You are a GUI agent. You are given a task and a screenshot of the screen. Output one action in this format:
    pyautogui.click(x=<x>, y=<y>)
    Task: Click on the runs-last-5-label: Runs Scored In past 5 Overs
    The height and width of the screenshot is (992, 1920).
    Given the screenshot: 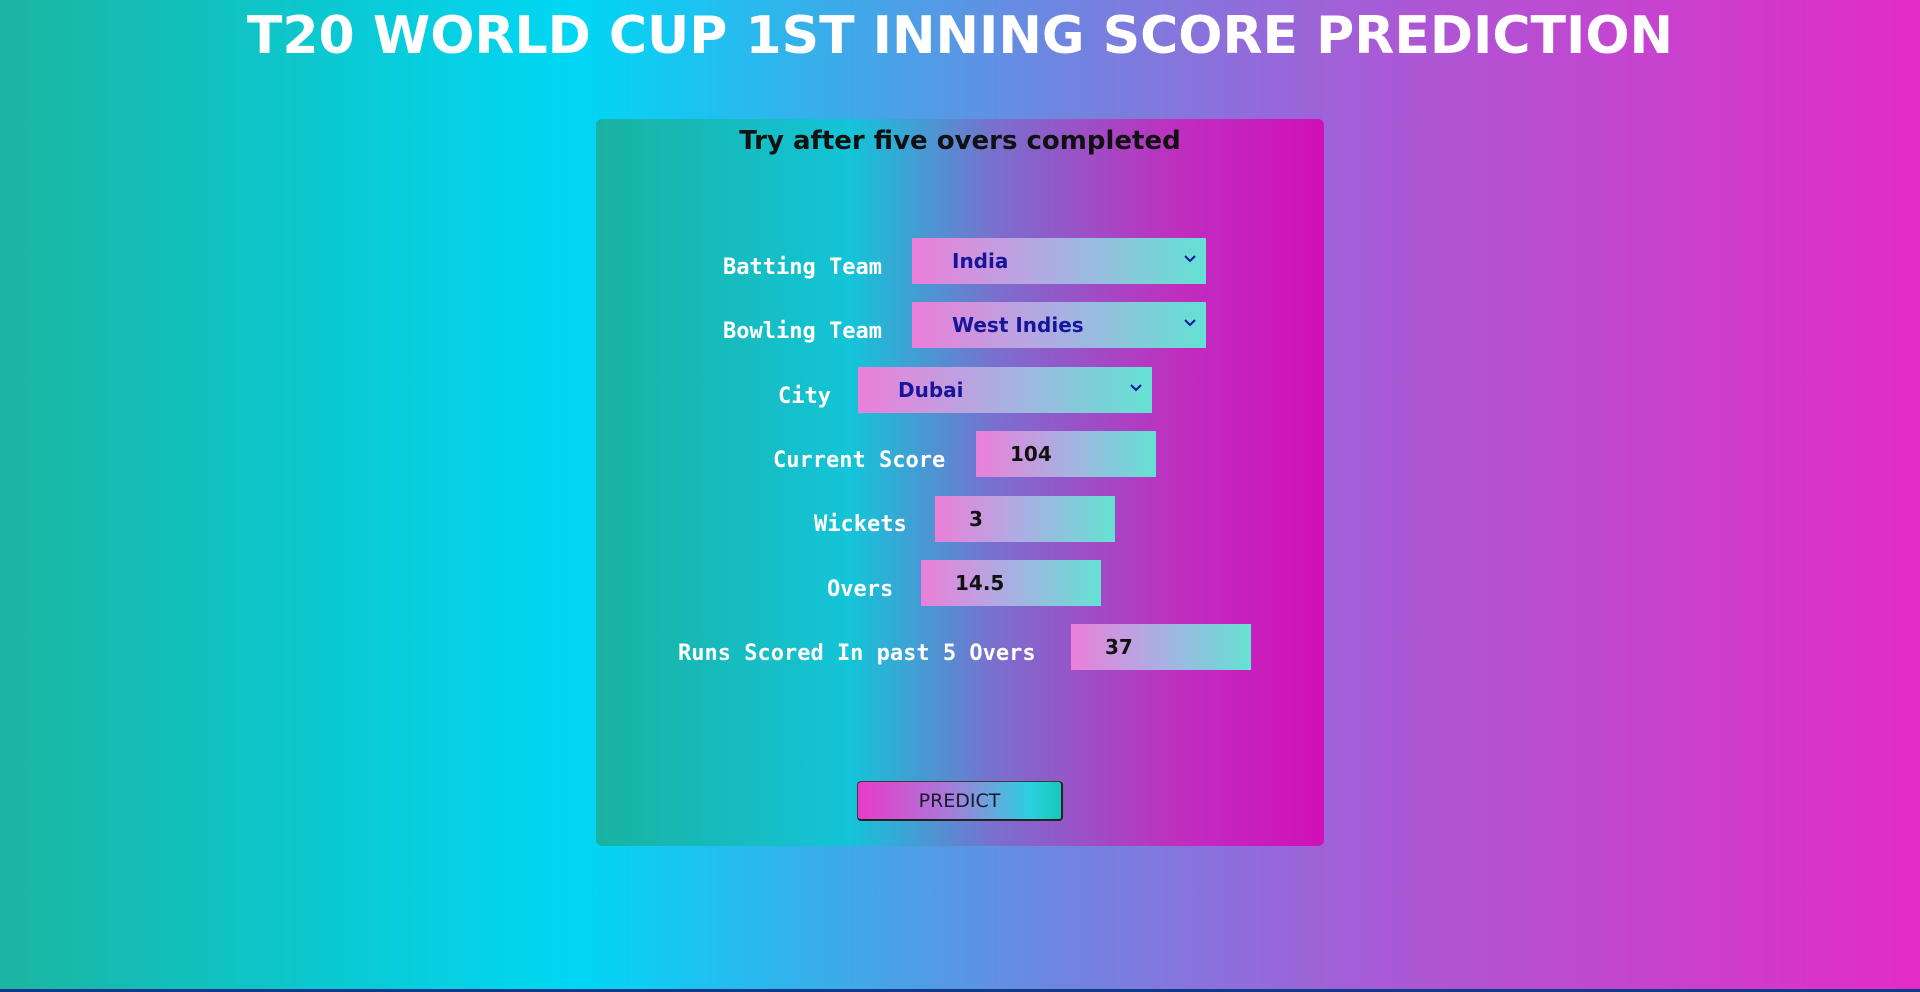 What is the action you would take?
    pyautogui.click(x=857, y=653)
    